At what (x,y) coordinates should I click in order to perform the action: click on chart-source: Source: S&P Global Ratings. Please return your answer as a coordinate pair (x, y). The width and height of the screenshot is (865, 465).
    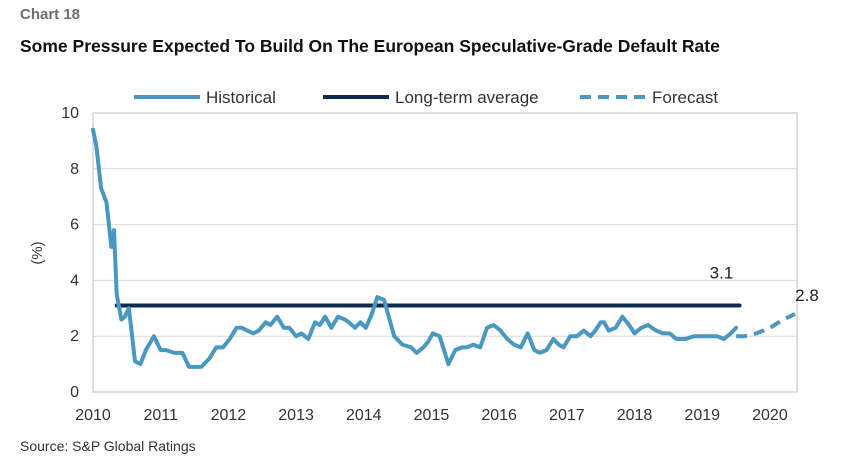
    Looking at the image, I should click on (108, 446).